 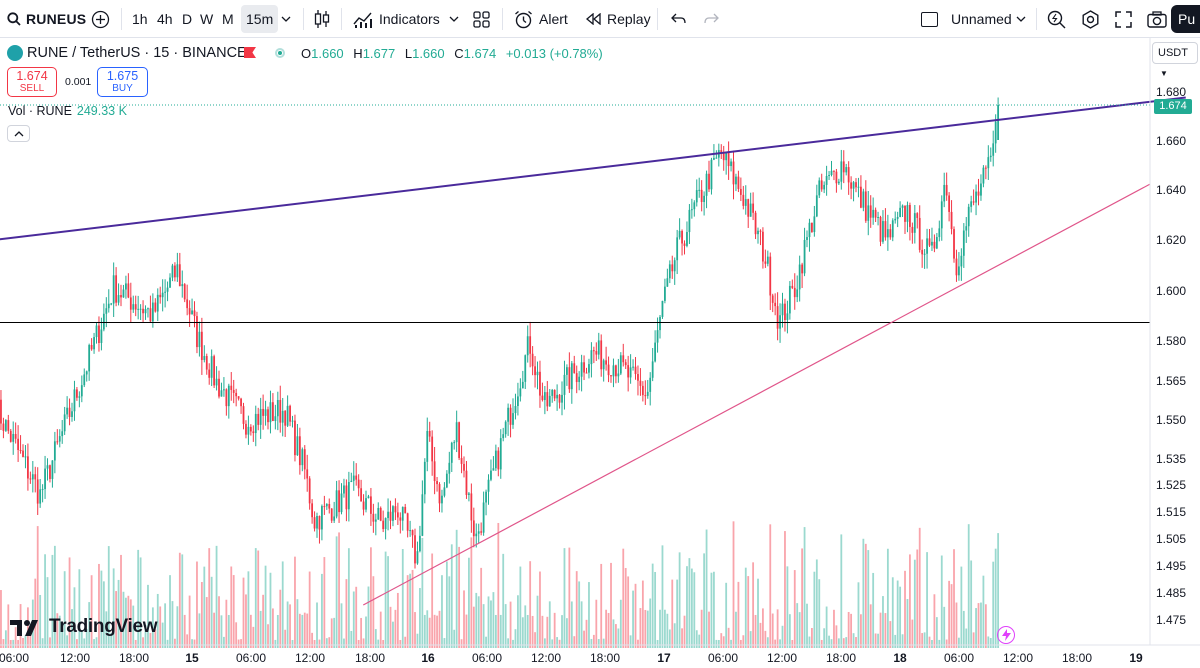 What do you see at coordinates (187, 19) in the screenshot?
I see `interval-day: D` at bounding box center [187, 19].